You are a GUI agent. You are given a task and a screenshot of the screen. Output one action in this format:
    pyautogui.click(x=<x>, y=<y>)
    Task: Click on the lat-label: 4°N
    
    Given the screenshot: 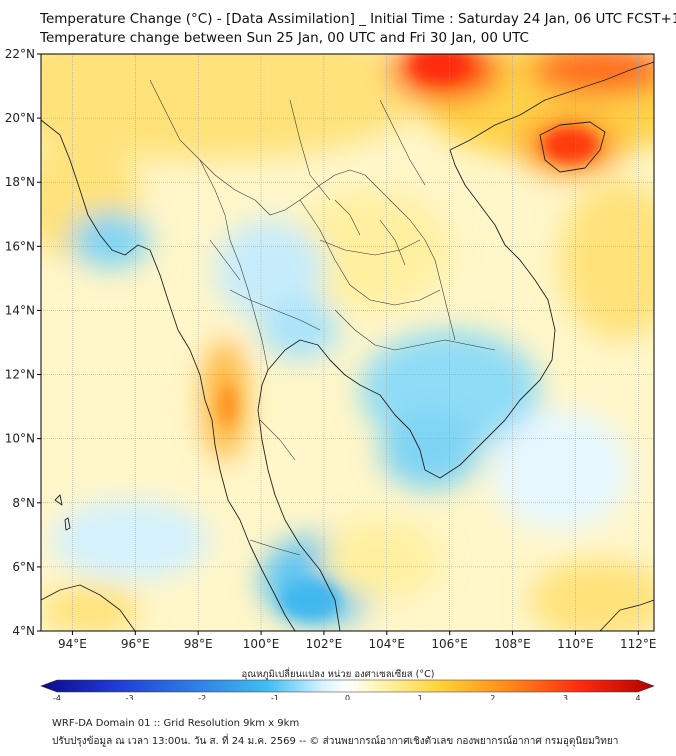 What is the action you would take?
    pyautogui.click(x=23, y=631)
    